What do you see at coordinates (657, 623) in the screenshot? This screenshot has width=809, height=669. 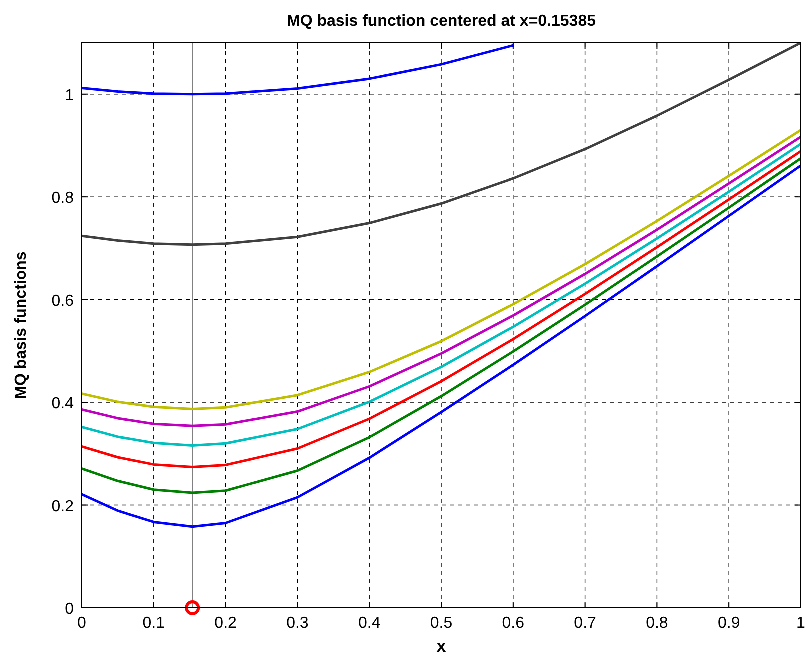 I see `x-tick-label: 0.8` at bounding box center [657, 623].